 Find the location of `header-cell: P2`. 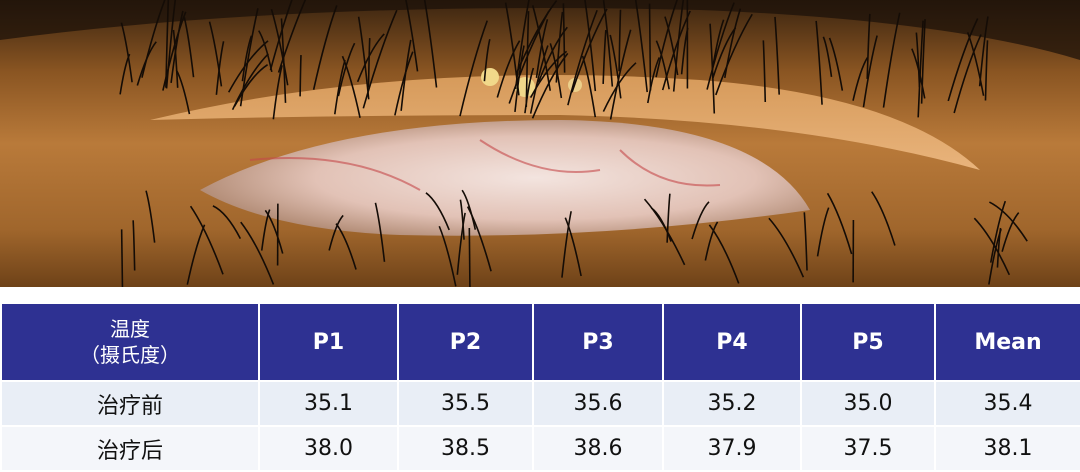

header-cell: P2 is located at coordinates (465, 342).